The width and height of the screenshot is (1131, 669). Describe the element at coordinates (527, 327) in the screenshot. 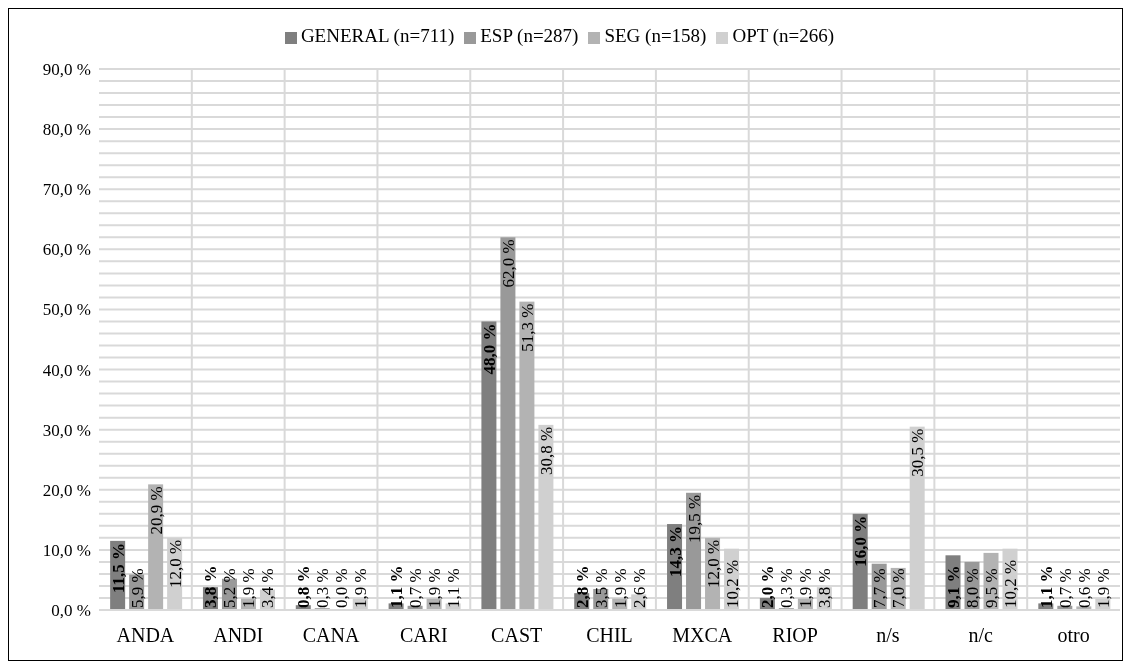

I see `data-label: 51,3 %` at that location.